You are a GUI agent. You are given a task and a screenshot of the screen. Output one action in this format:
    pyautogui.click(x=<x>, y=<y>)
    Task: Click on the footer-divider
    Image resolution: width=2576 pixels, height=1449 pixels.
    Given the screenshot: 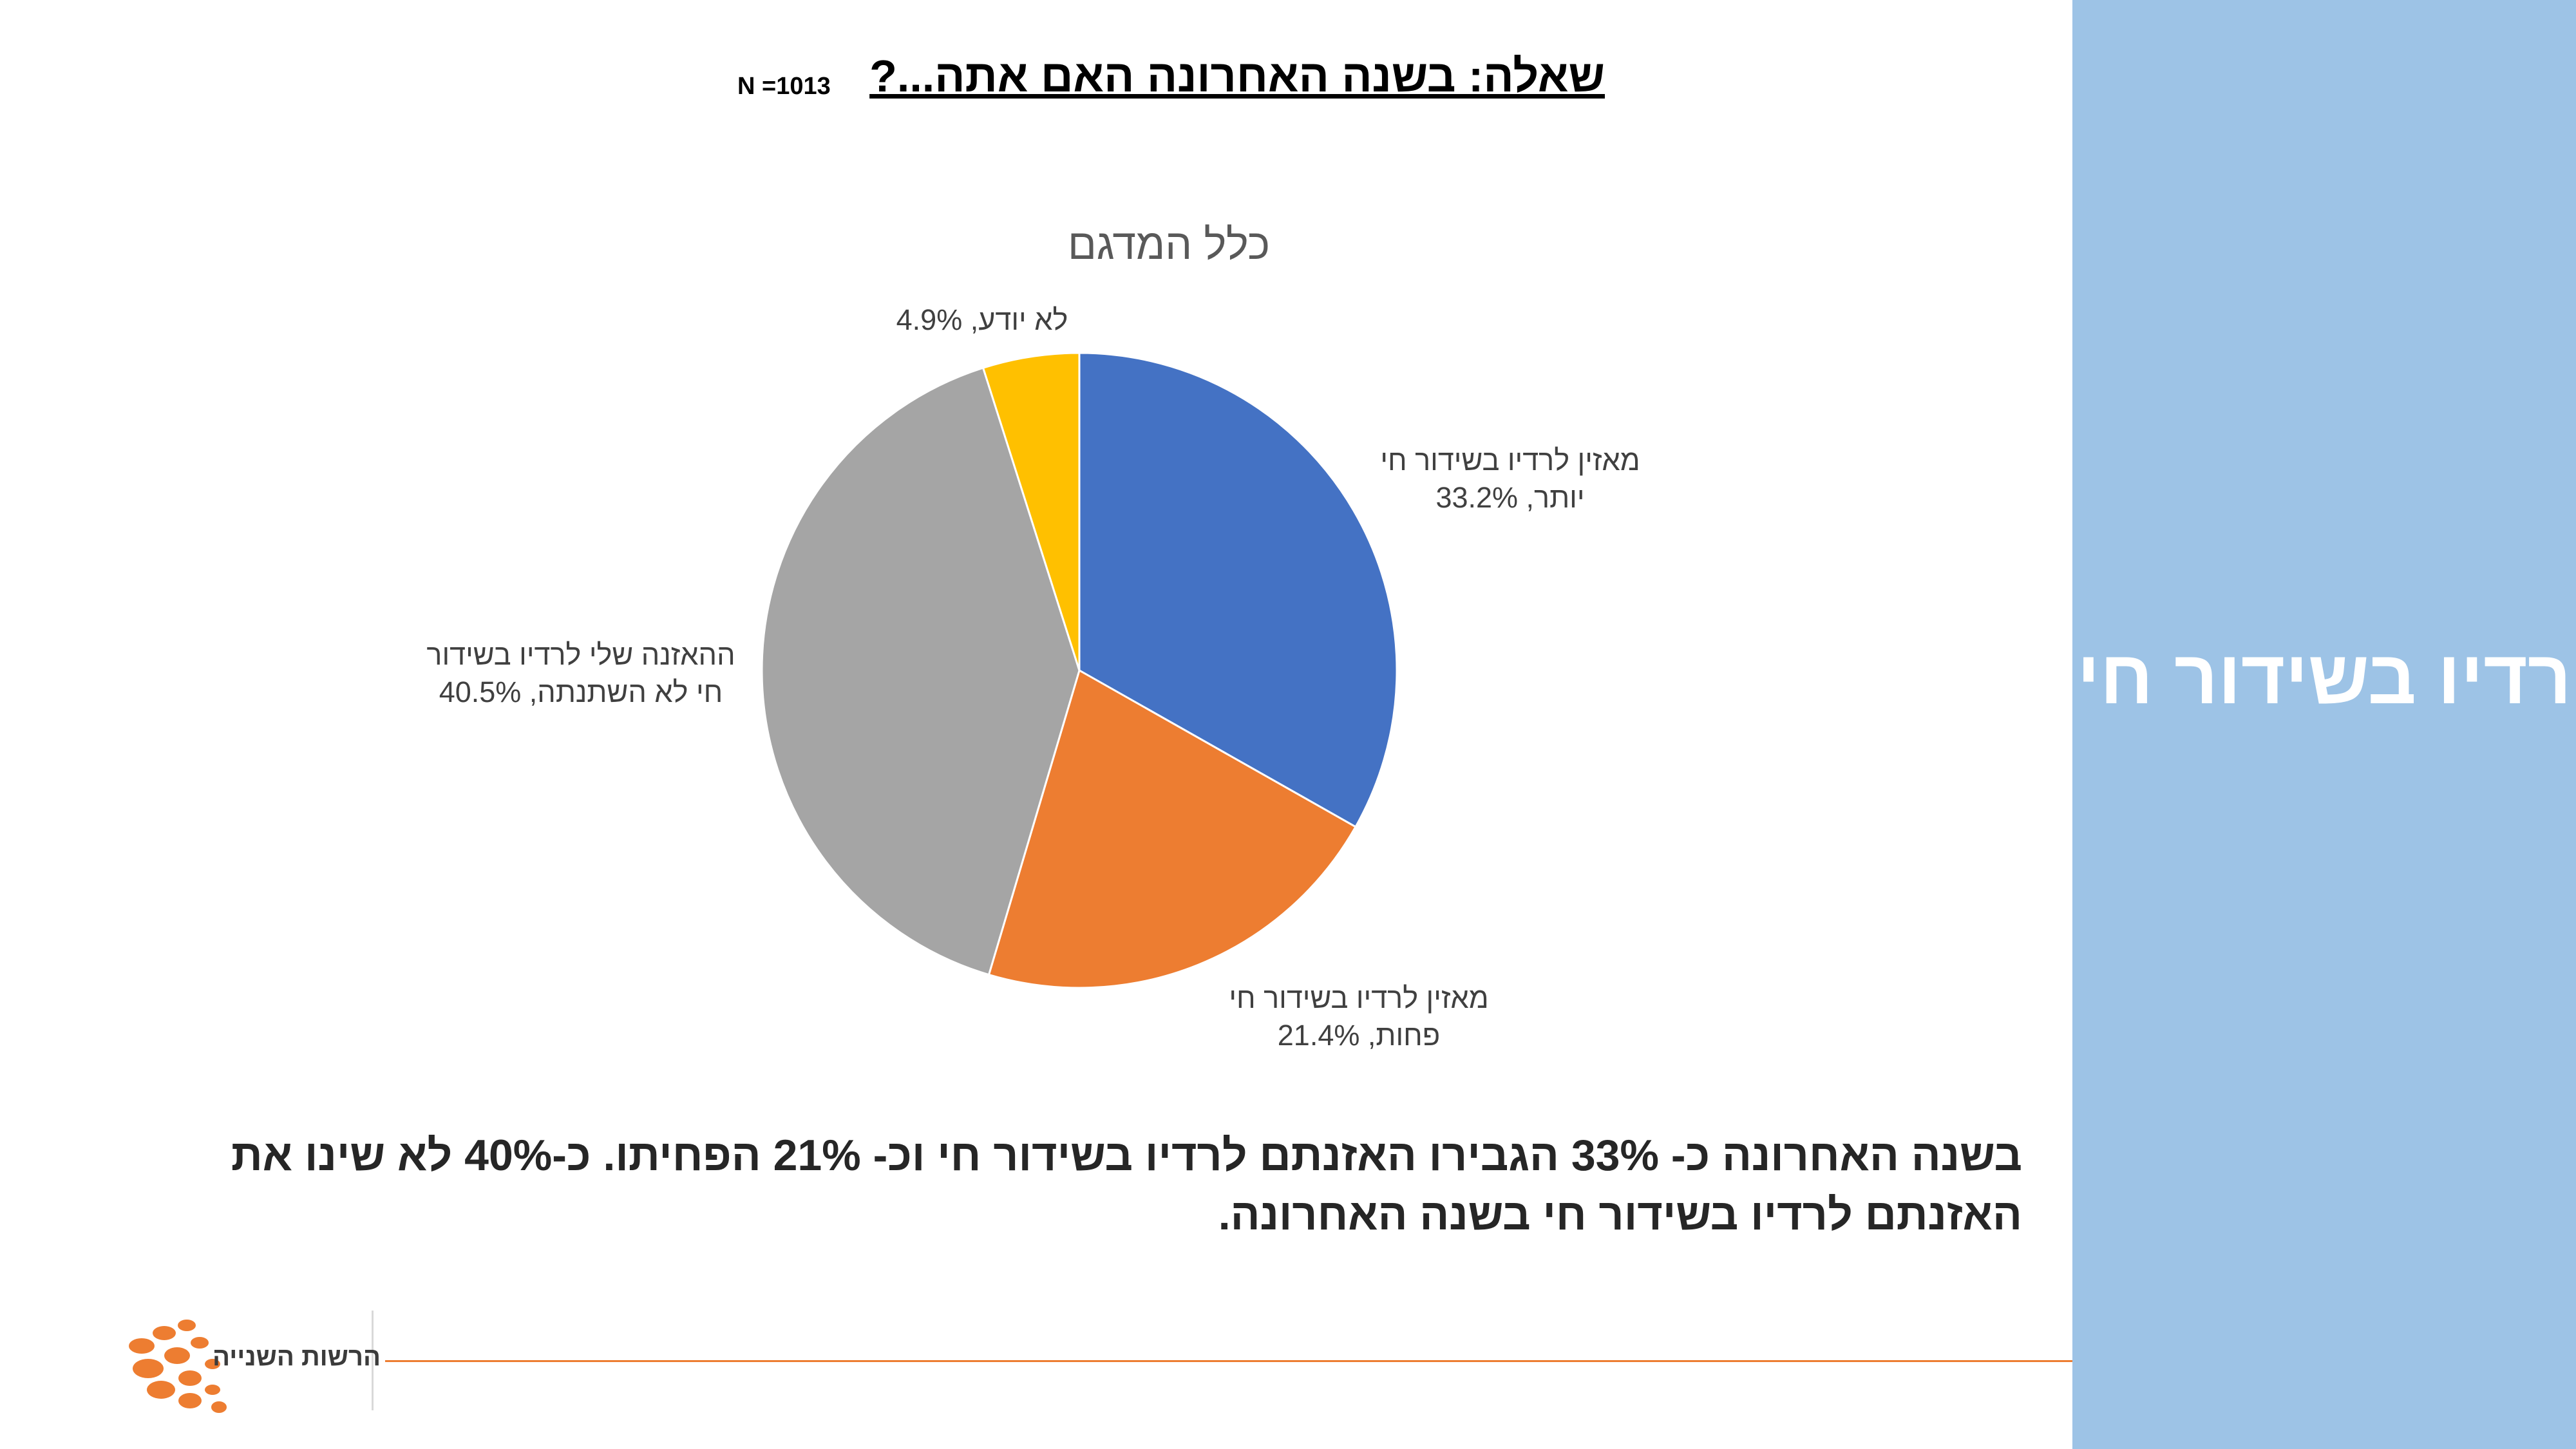 What is the action you would take?
    pyautogui.click(x=1228, y=1361)
    